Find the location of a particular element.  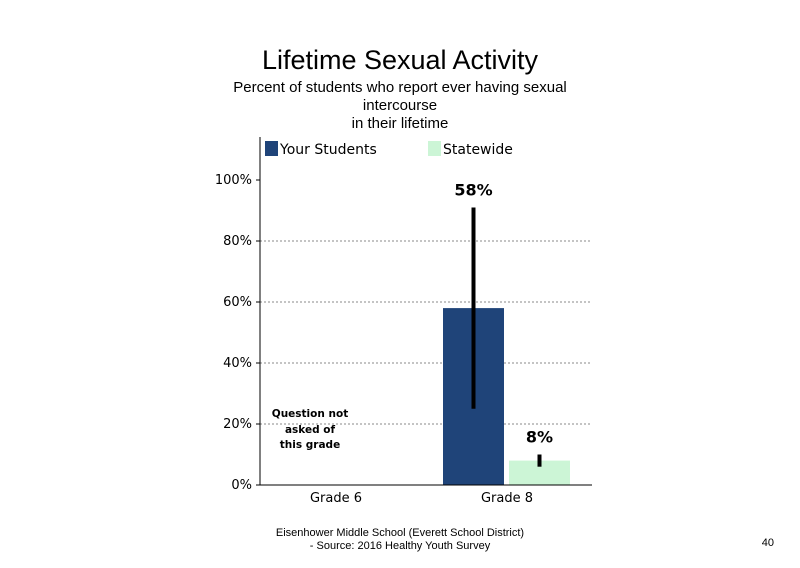

annotation-not-asked: Question not asked of this grade is located at coordinates (310, 429).